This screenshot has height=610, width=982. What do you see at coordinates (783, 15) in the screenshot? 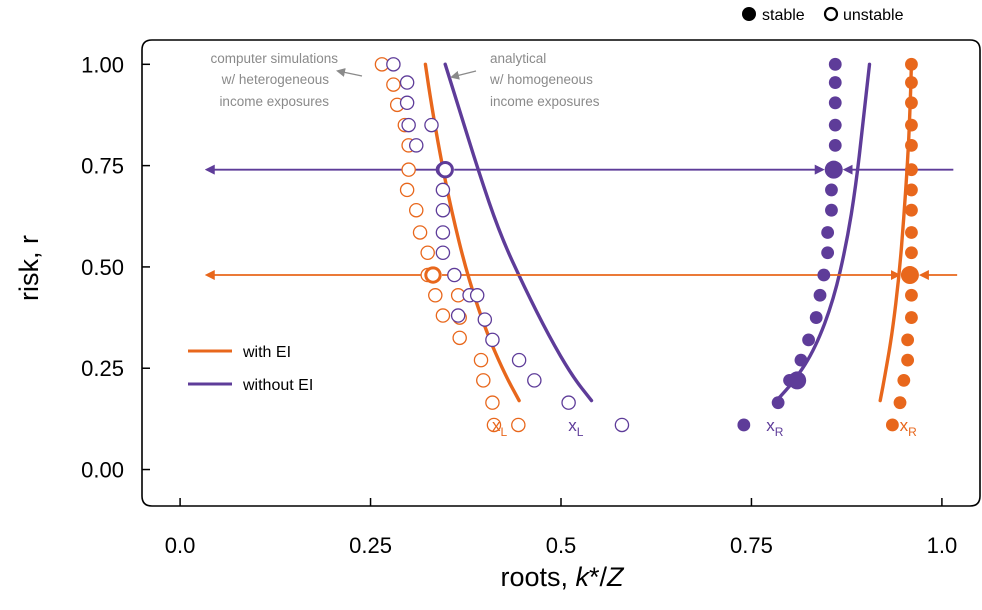
I see `stable-legend-label: stable` at bounding box center [783, 15].